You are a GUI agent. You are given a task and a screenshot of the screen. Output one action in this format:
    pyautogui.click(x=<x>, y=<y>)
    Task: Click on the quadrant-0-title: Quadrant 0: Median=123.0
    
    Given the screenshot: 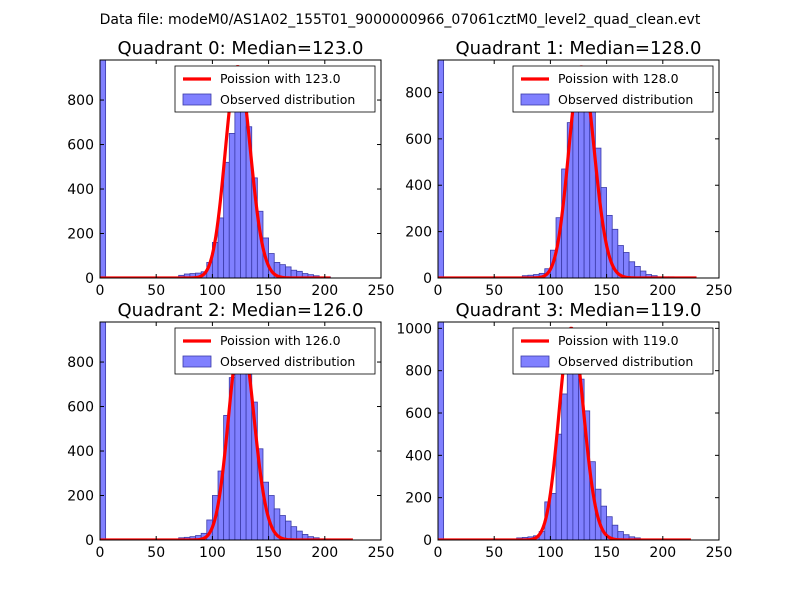 What is the action you would take?
    pyautogui.click(x=241, y=48)
    